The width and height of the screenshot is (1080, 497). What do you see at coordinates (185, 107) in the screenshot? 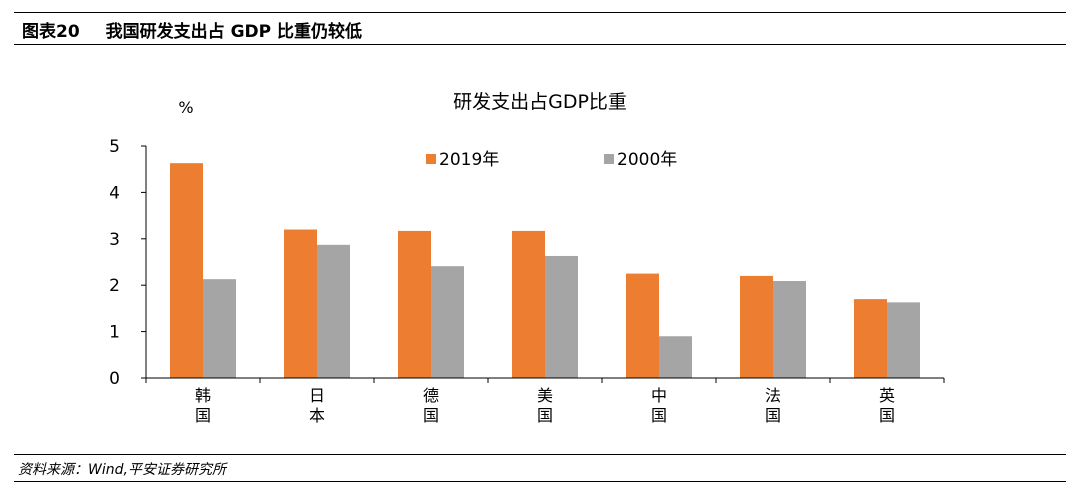
I see `y-axis-unit-label: %` at bounding box center [185, 107].